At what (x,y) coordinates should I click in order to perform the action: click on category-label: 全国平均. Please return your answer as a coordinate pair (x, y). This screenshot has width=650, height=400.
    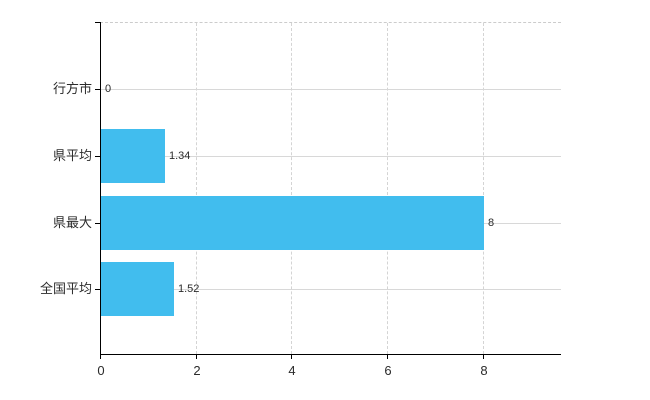
    Looking at the image, I should click on (65, 288).